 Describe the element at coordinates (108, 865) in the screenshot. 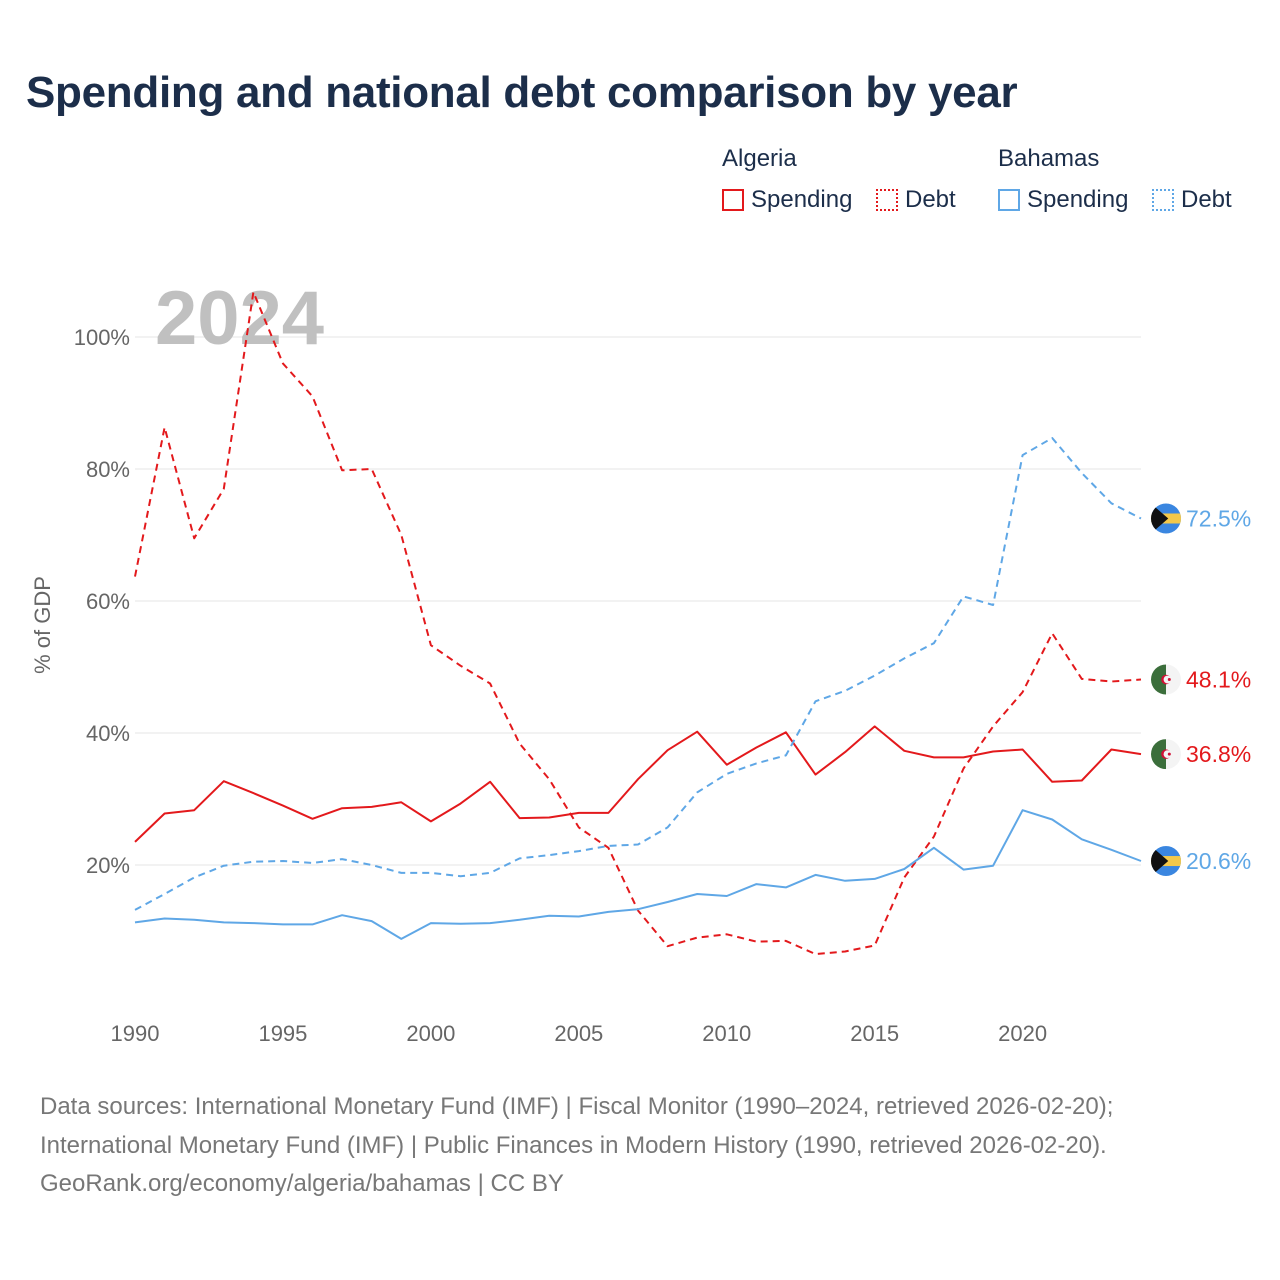

I see `y-tick-label: 20%` at that location.